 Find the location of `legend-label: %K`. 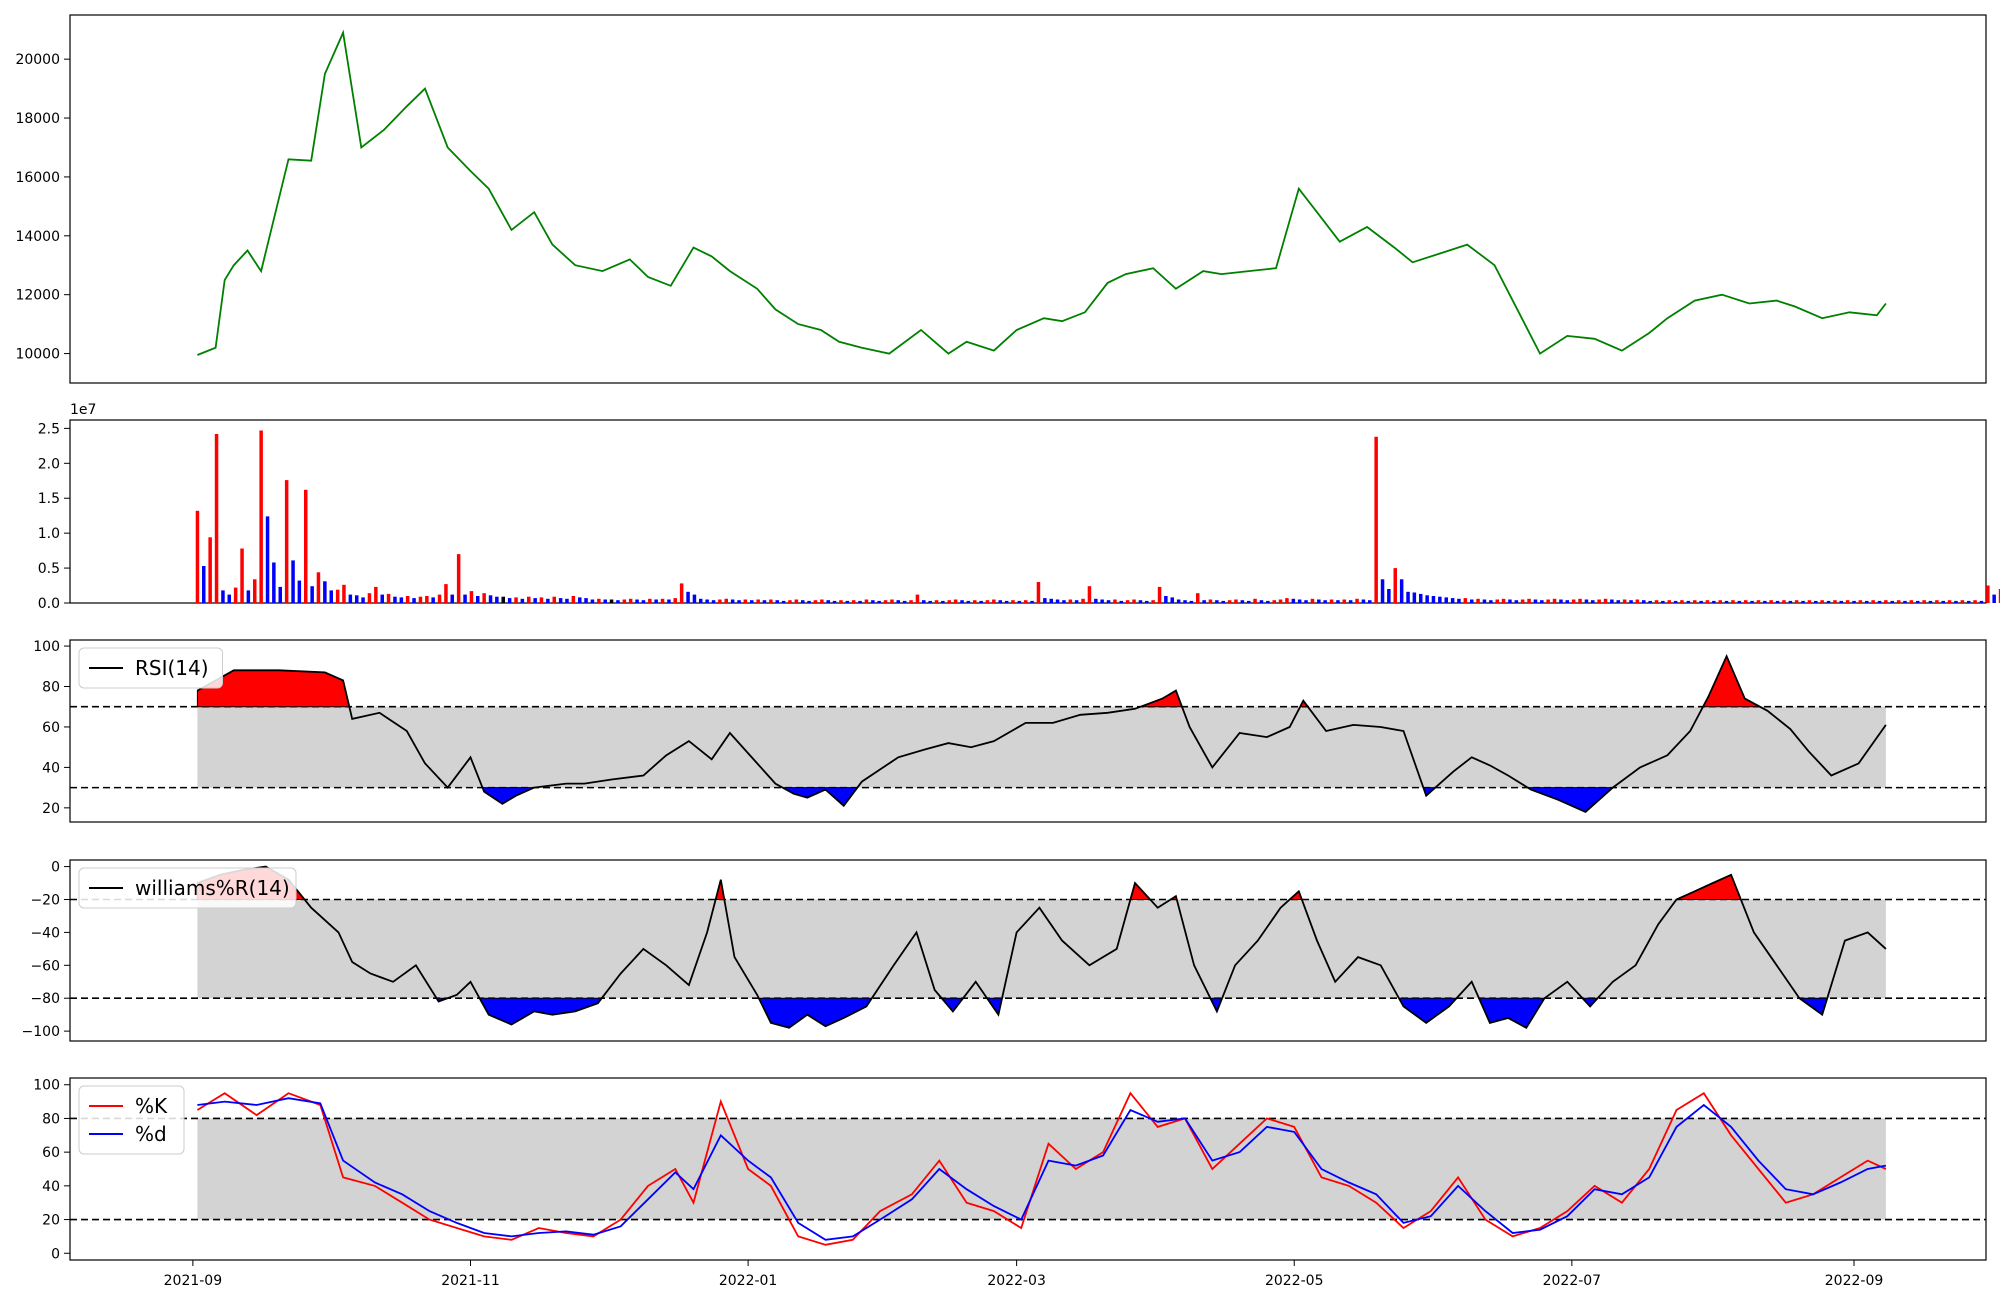

legend-label: %K is located at coordinates (151, 1106).